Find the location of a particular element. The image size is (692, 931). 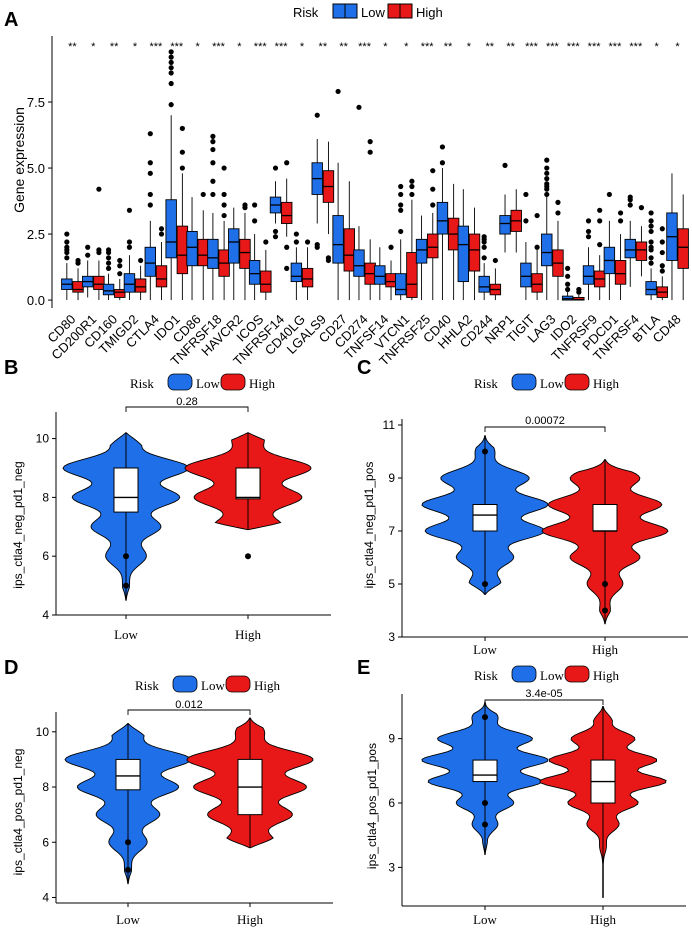

panel-d-plot: 4 6 8 10 is located at coordinates (184, 808).